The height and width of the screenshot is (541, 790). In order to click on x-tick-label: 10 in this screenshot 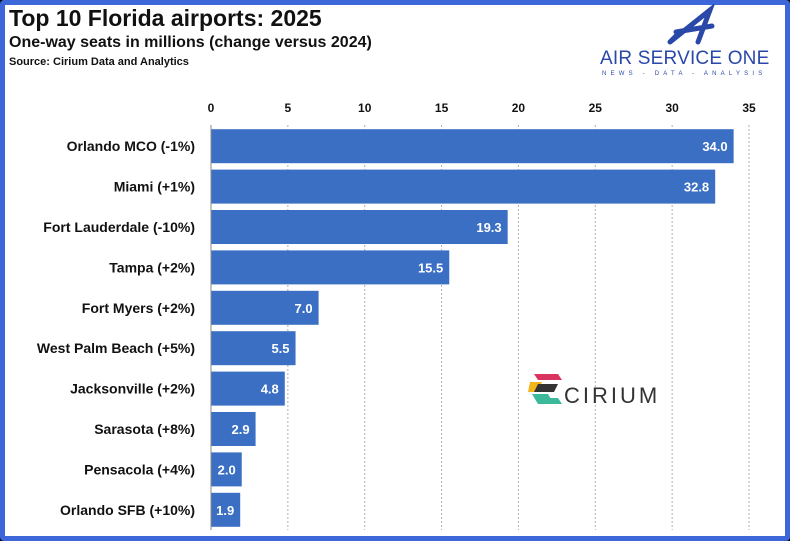, I will do `click(365, 108)`.